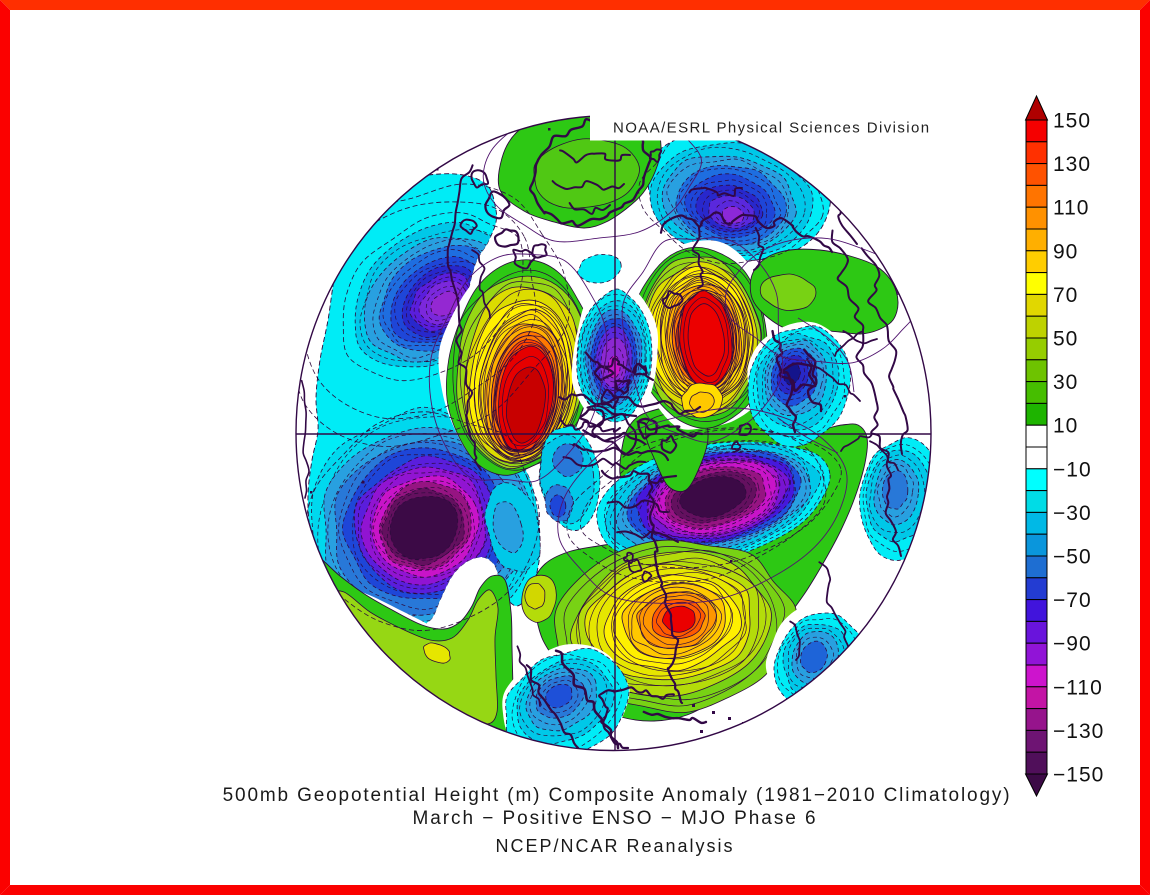 This screenshot has height=895, width=1150. Describe the element at coordinates (614, 818) in the screenshot. I see `svg-text:March − Positive ENSO − MJO Ph: March − Positive ENSO − MJO Phase 6` at that location.